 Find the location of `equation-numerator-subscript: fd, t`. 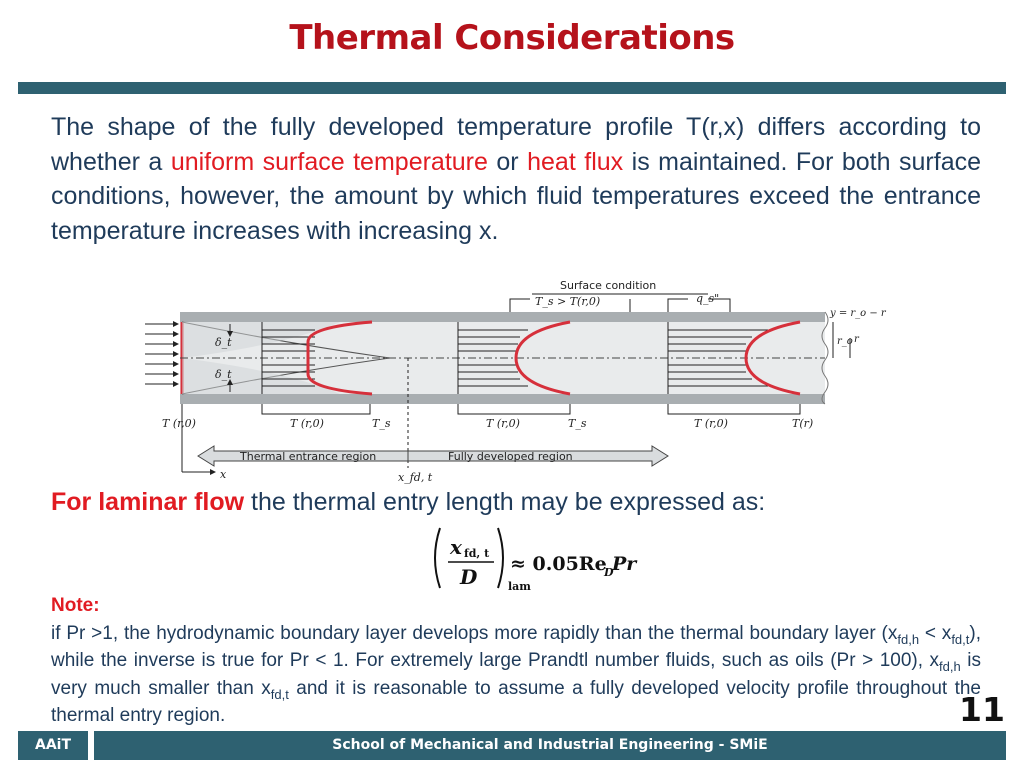

equation-numerator-subscript: fd, t is located at coordinates (477, 553).